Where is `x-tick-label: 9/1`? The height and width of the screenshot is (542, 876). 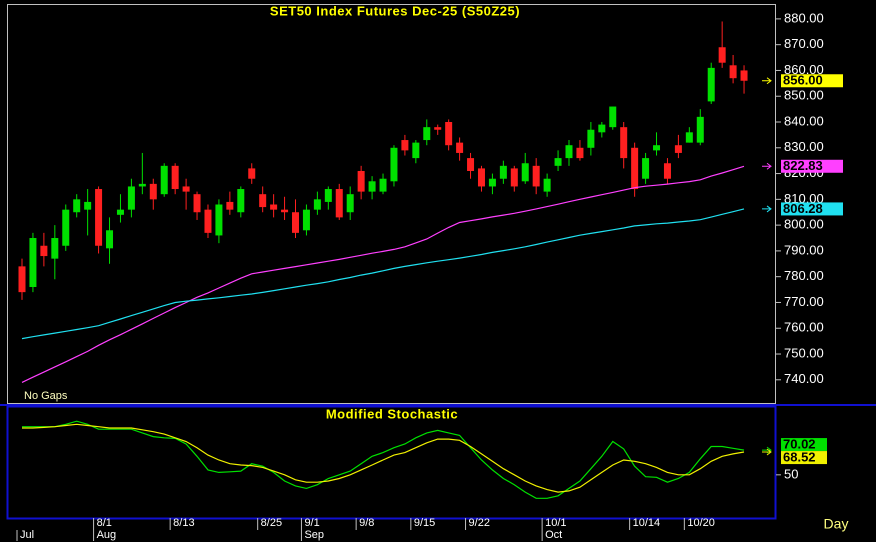 x-tick-label: 9/1 is located at coordinates (311, 523).